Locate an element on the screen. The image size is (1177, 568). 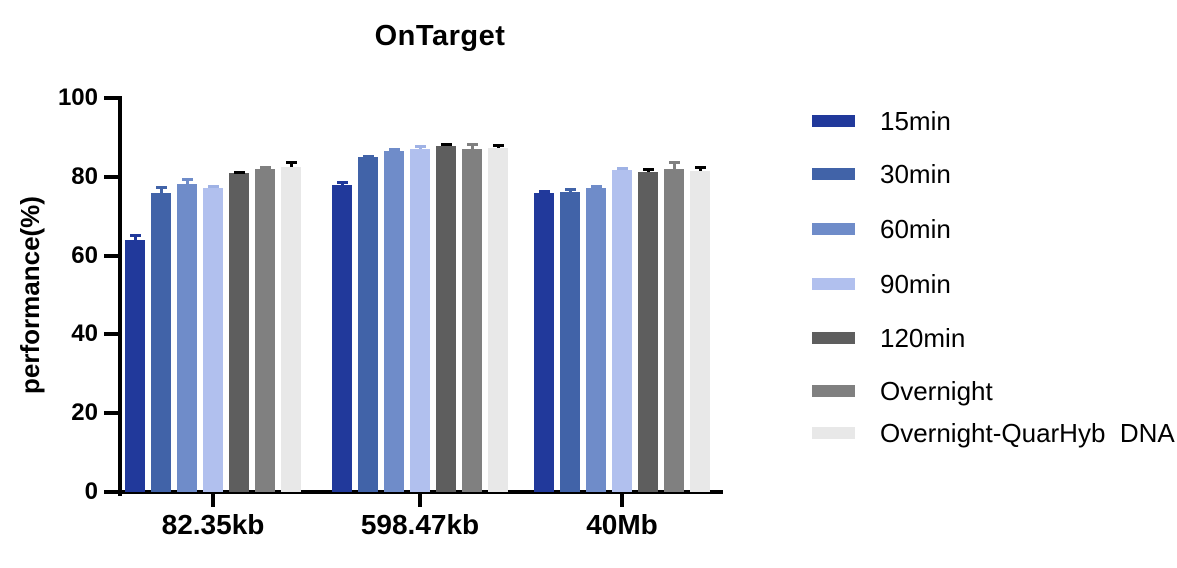
bar-90min-82.35kb is located at coordinates (213, 339).